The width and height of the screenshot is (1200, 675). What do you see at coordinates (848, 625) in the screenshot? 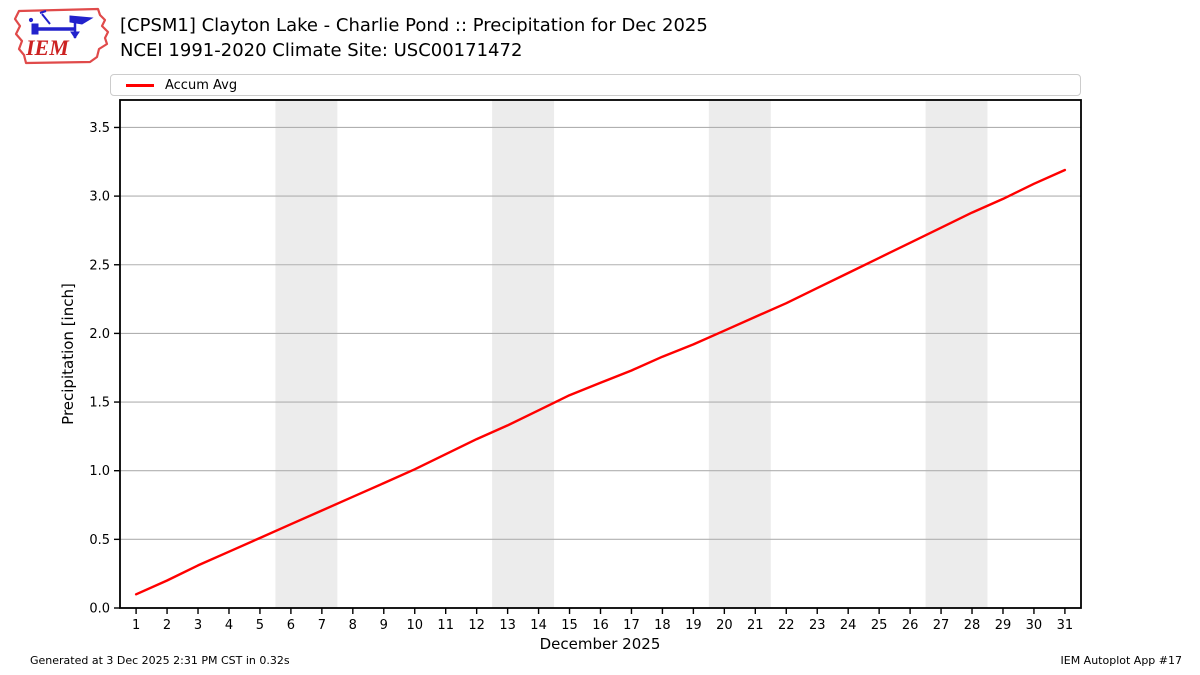
I see `svg-text: 24` at bounding box center [848, 625].